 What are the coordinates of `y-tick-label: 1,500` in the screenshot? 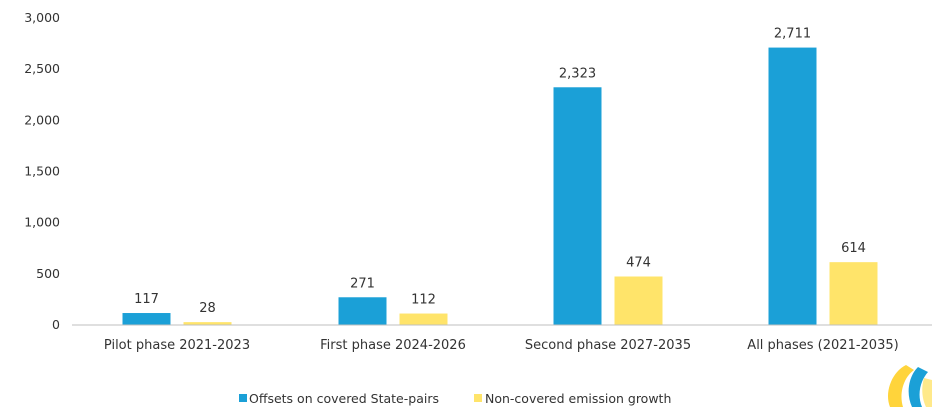 It's located at (42, 171).